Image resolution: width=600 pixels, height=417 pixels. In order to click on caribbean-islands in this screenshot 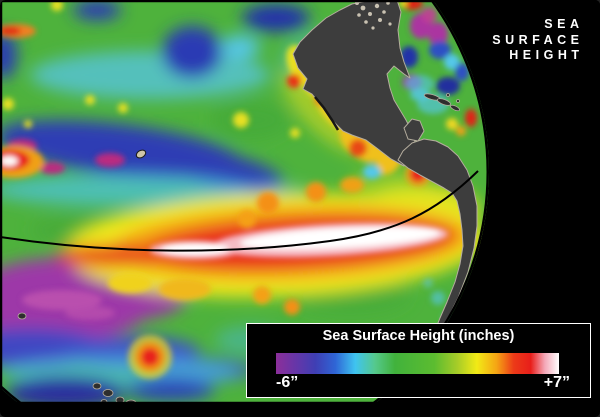, I will do `click(442, 102)`.